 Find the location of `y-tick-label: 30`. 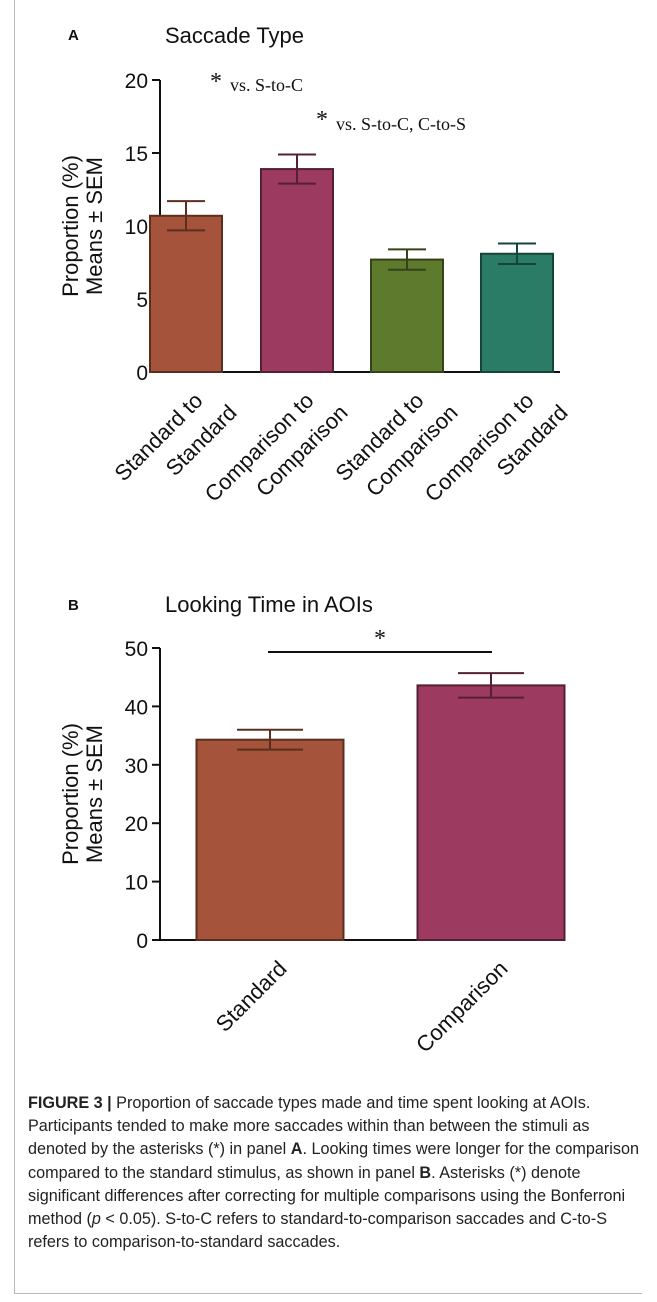

y-tick-label: 30 is located at coordinates (136, 766).